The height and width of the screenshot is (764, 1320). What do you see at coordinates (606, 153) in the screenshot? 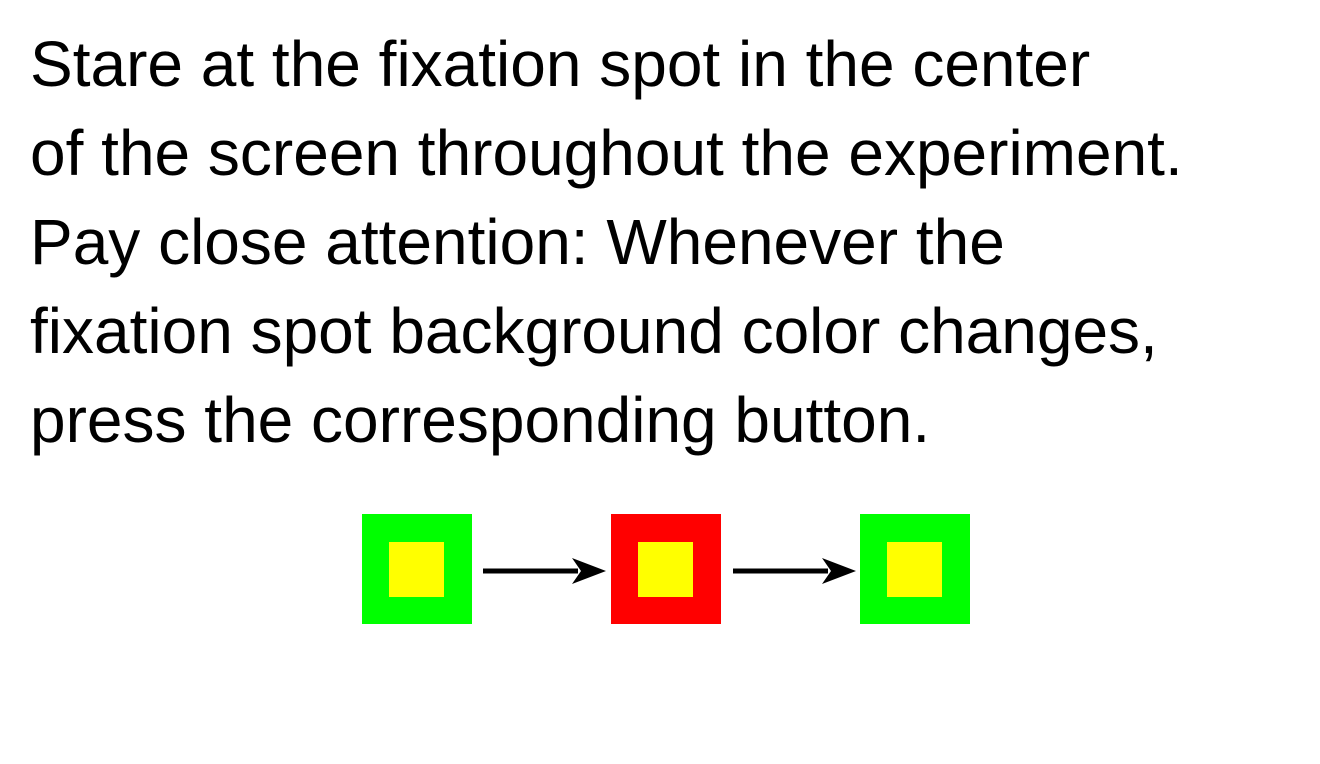
I see `instruction-line: of the screen throughout the experiment.` at bounding box center [606, 153].